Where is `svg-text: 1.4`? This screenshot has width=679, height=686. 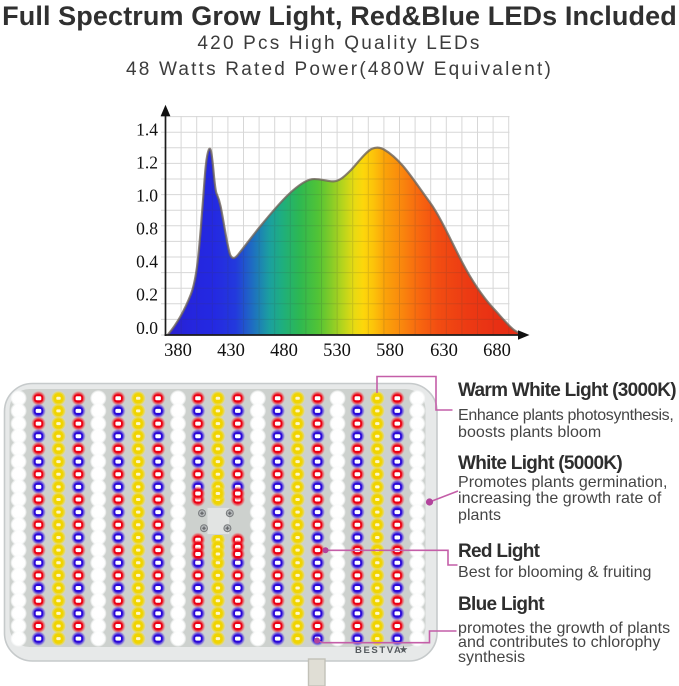 svg-text: 1.4 is located at coordinates (147, 130).